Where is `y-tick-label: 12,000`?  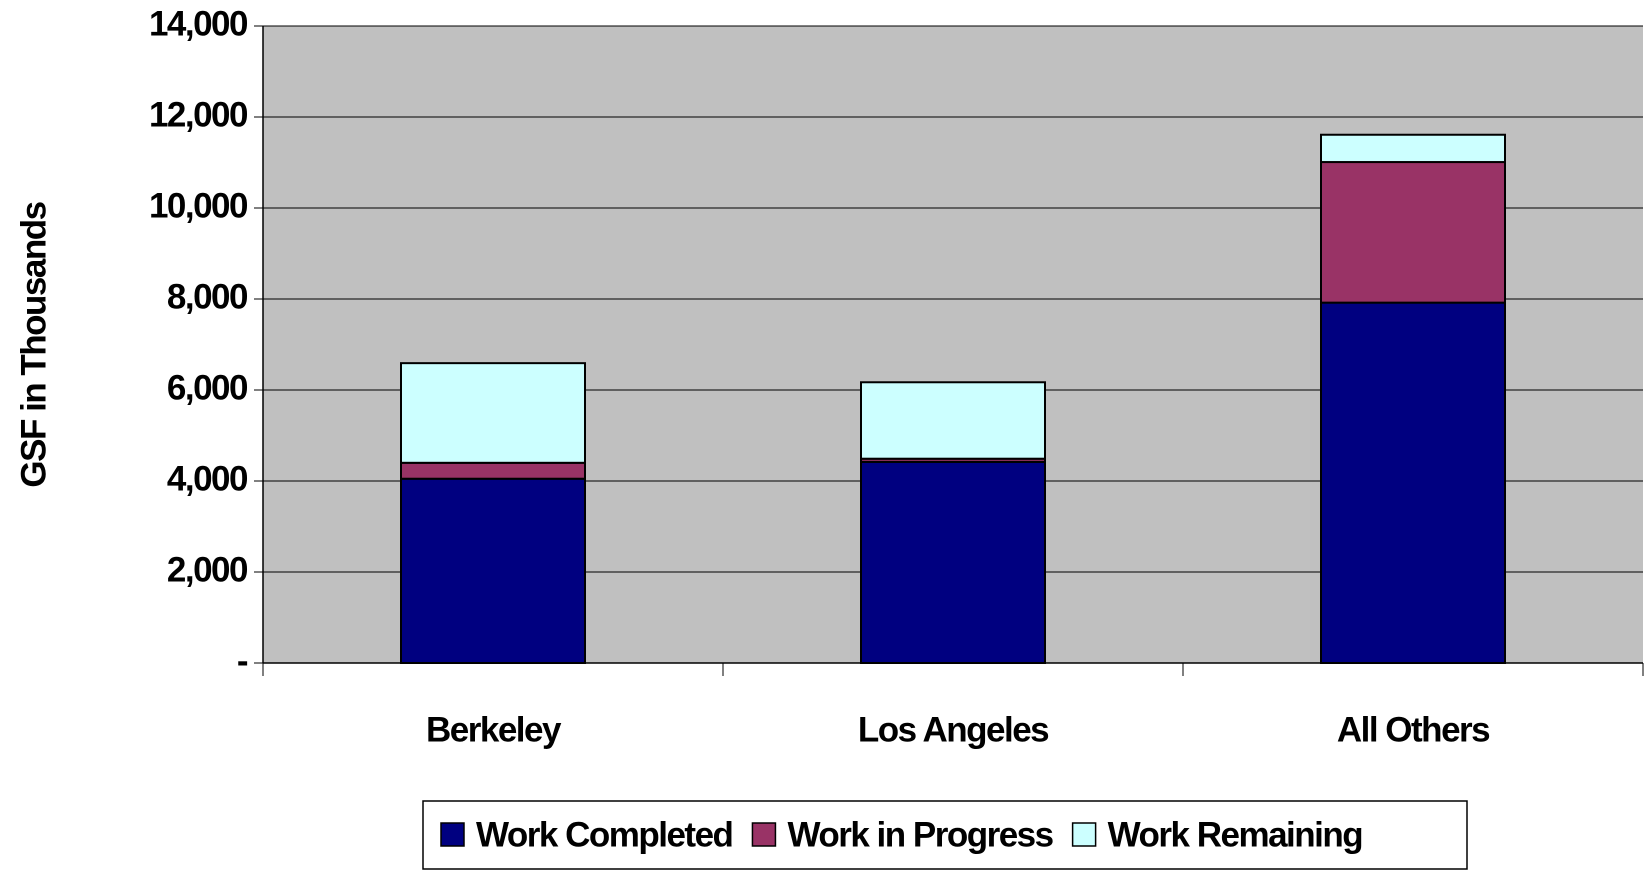
y-tick-label: 12,000 is located at coordinates (198, 114).